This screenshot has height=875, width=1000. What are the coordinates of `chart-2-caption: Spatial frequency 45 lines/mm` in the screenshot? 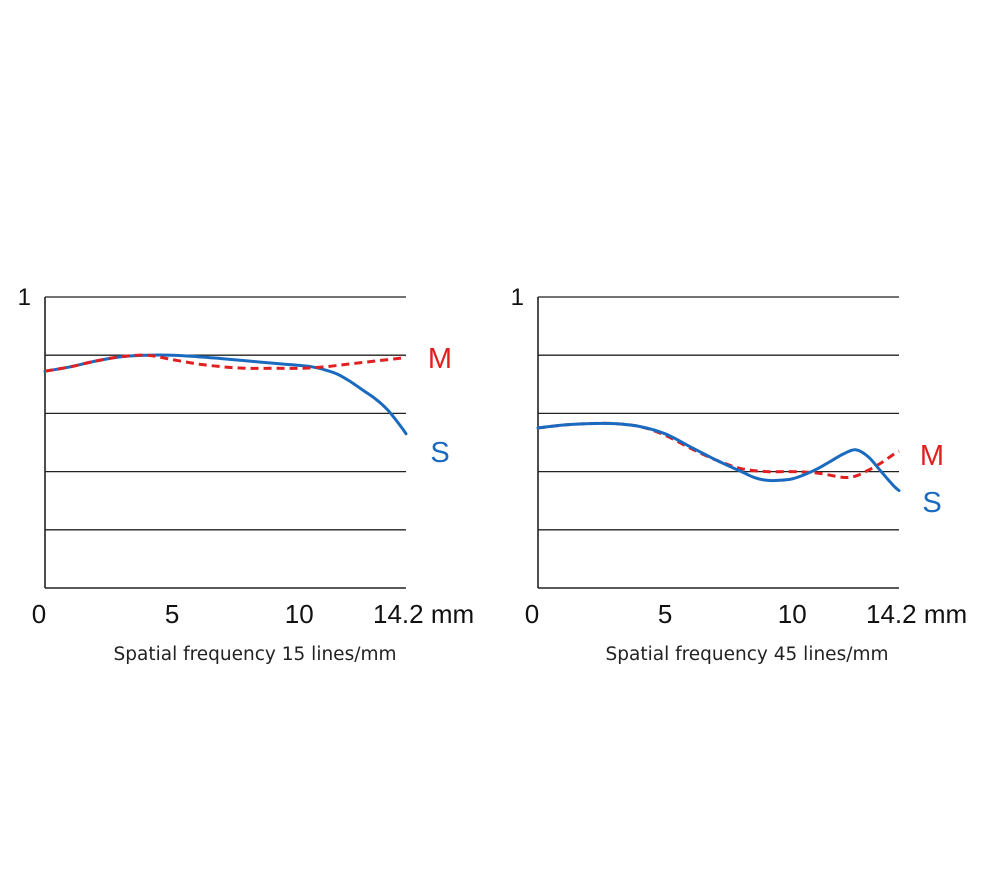 It's located at (747, 654).